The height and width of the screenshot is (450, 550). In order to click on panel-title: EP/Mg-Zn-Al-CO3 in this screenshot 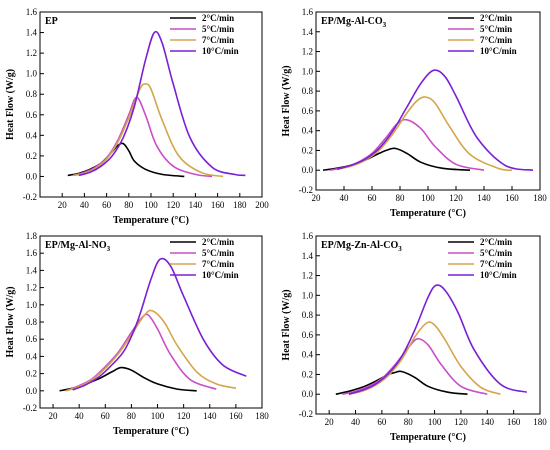, I will do `click(361, 246)`.